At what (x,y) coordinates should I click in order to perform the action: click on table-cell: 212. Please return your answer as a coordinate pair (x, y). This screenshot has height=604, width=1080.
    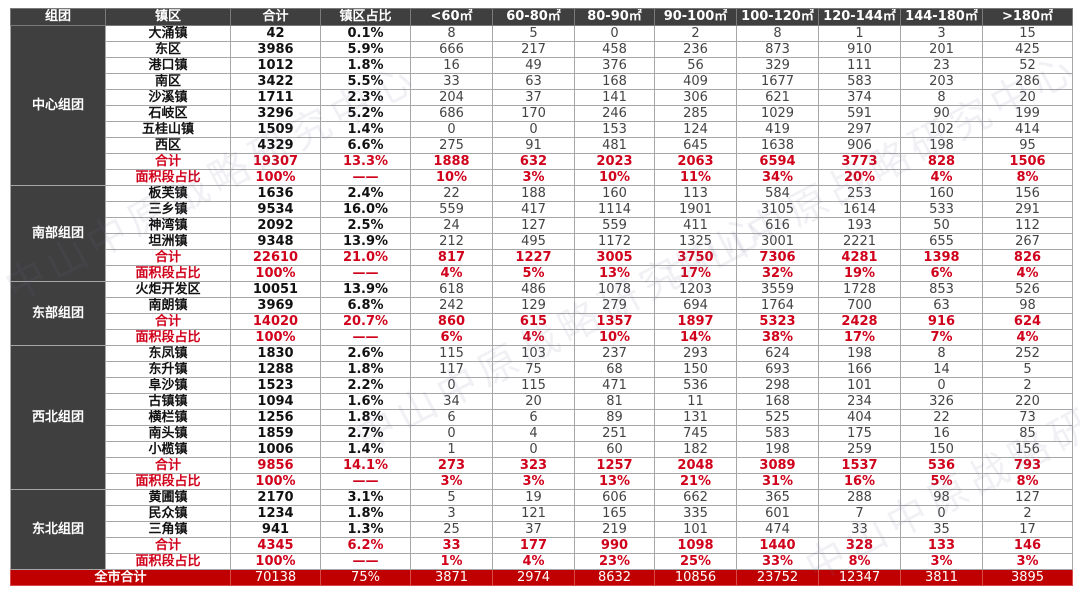
    Looking at the image, I should click on (451, 241).